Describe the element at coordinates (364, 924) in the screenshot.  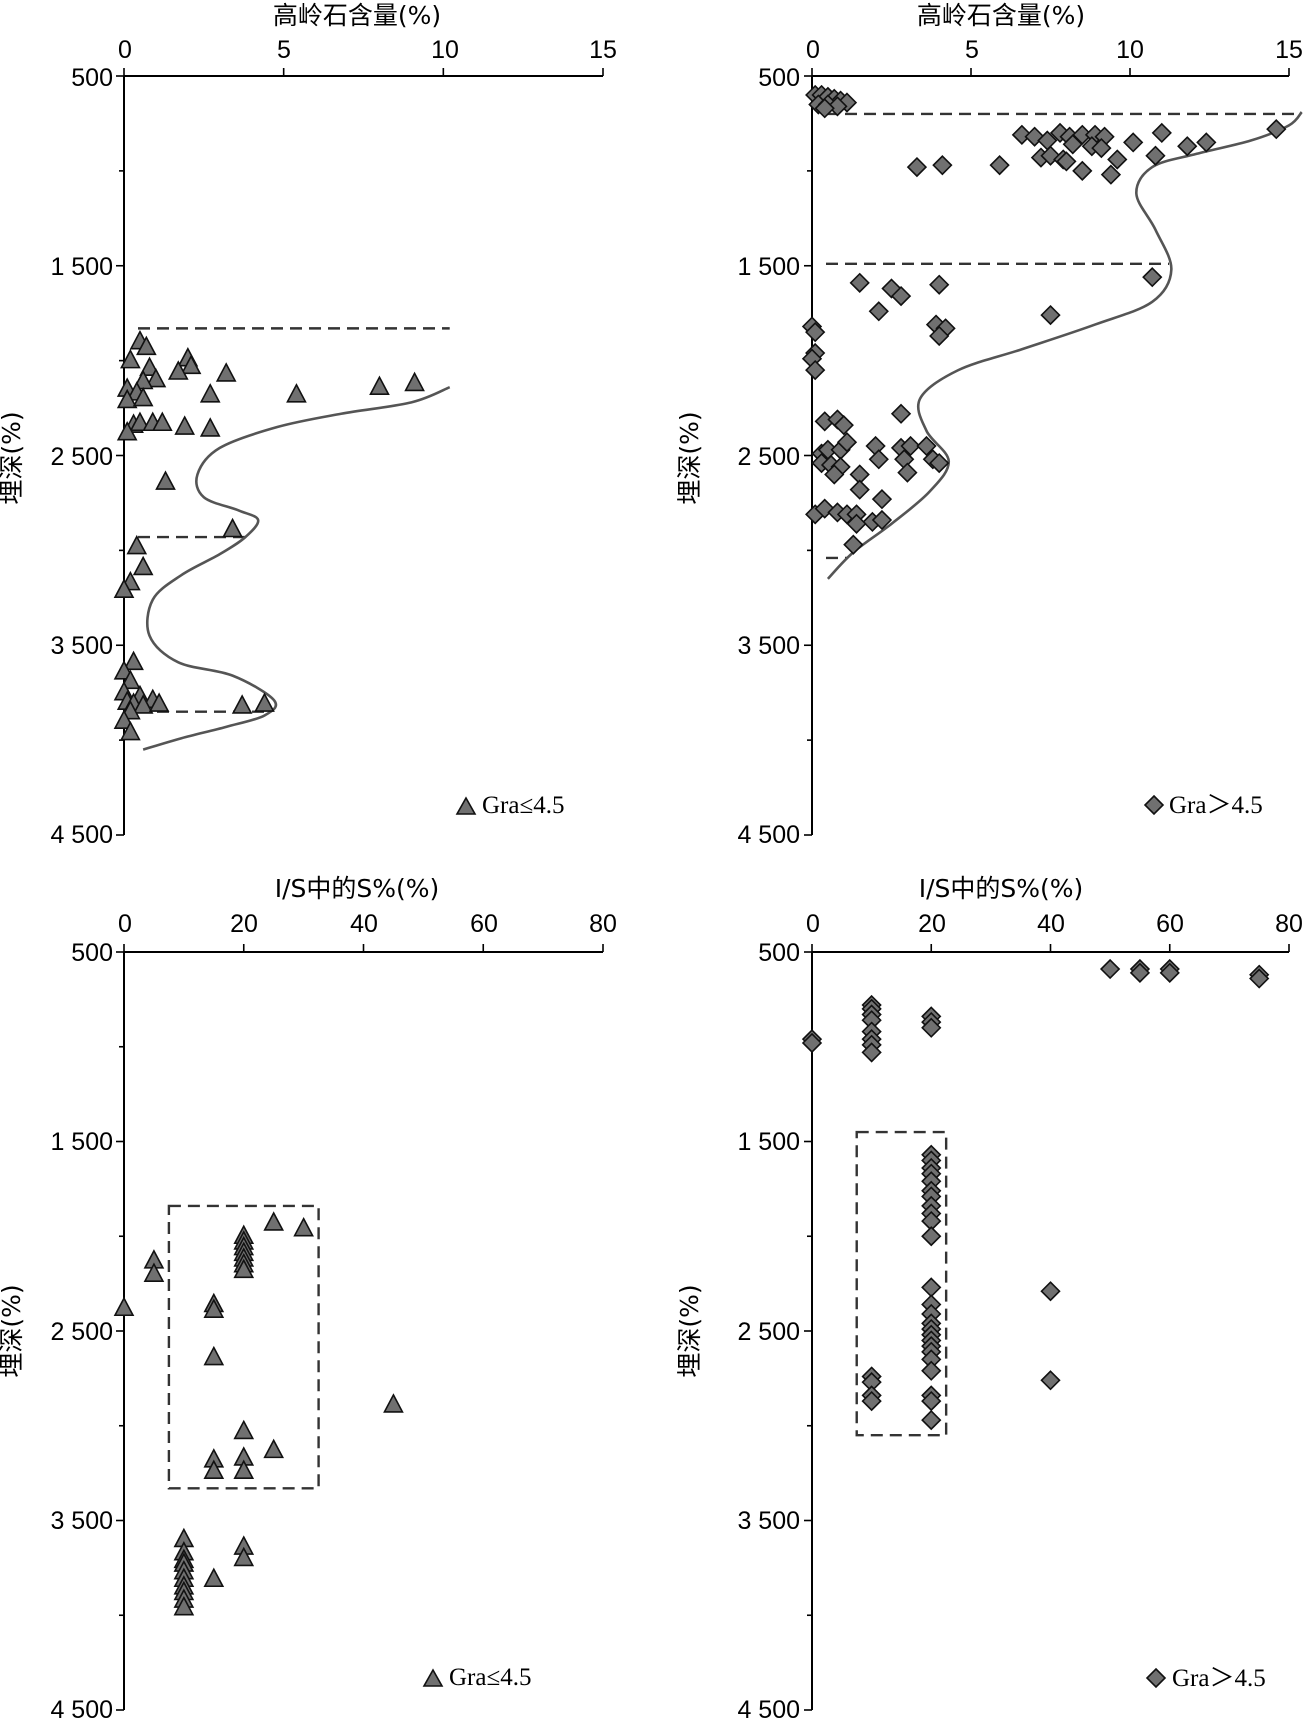
I see `x-tick-label: 40` at that location.